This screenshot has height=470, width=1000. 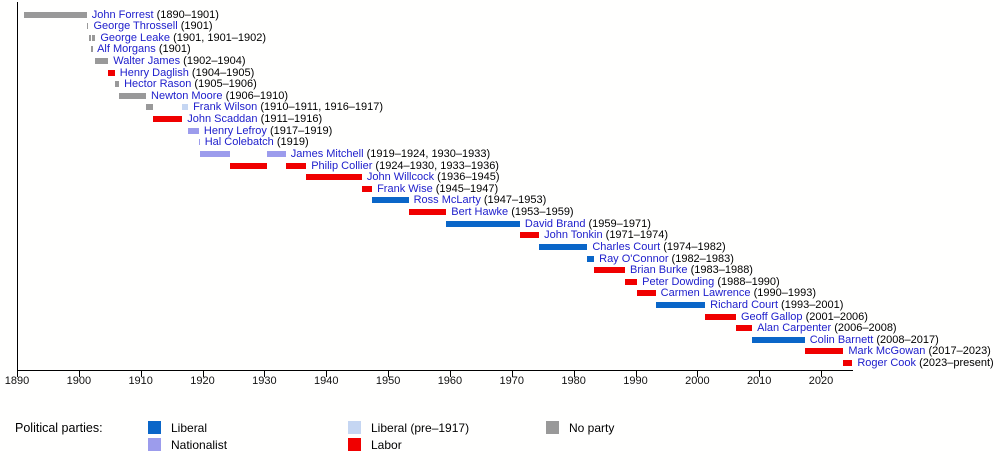 I want to click on premier-dates: (1910–1911, 1916–1917), so click(x=320, y=107).